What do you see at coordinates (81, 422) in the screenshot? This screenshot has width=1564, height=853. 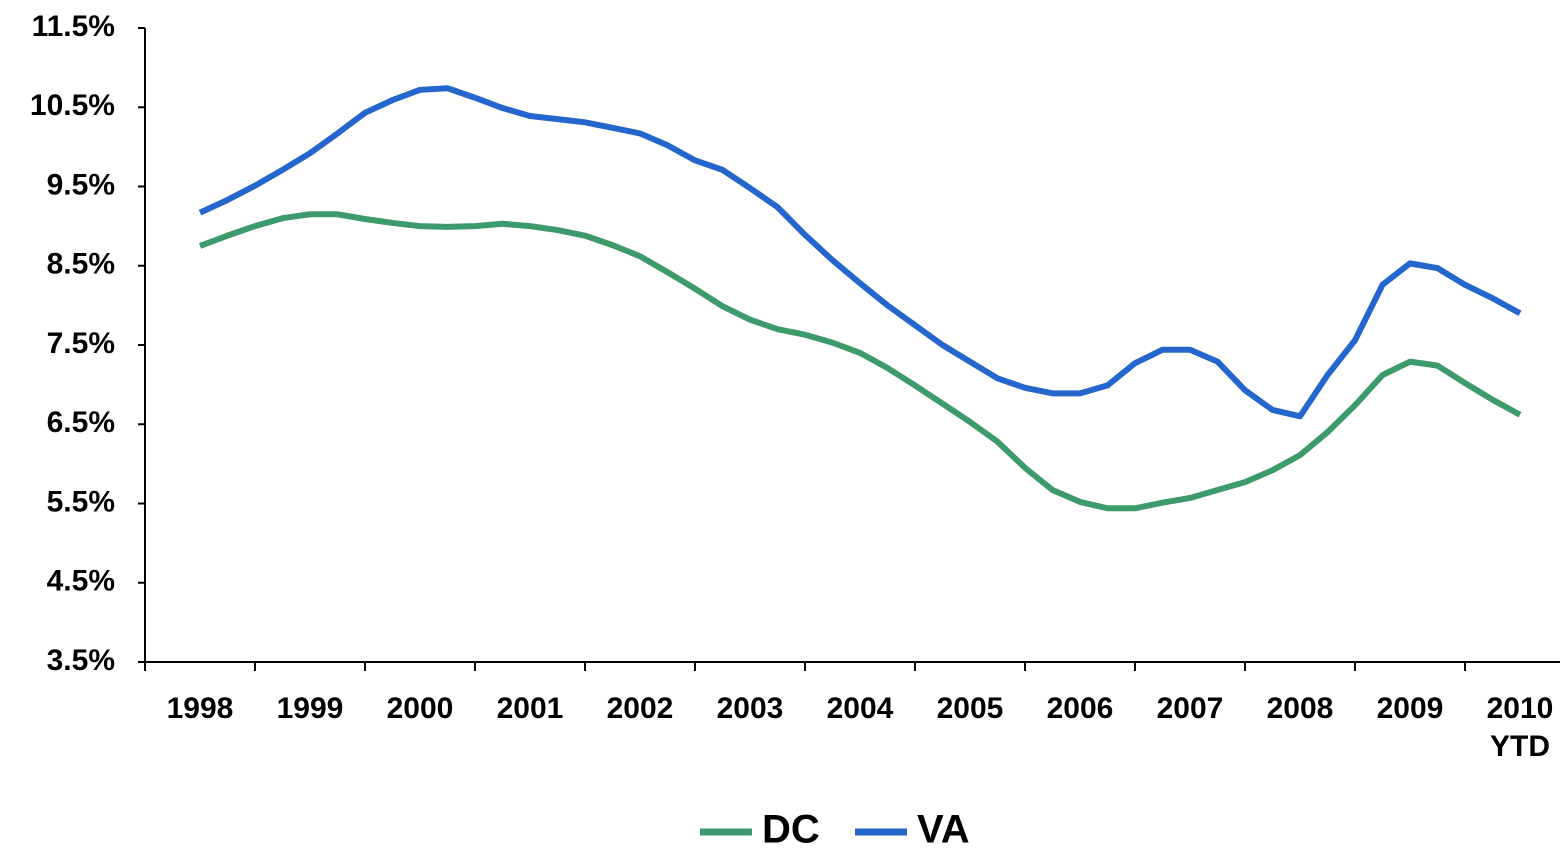 I see `y-tick-label: 6.5%` at bounding box center [81, 422].